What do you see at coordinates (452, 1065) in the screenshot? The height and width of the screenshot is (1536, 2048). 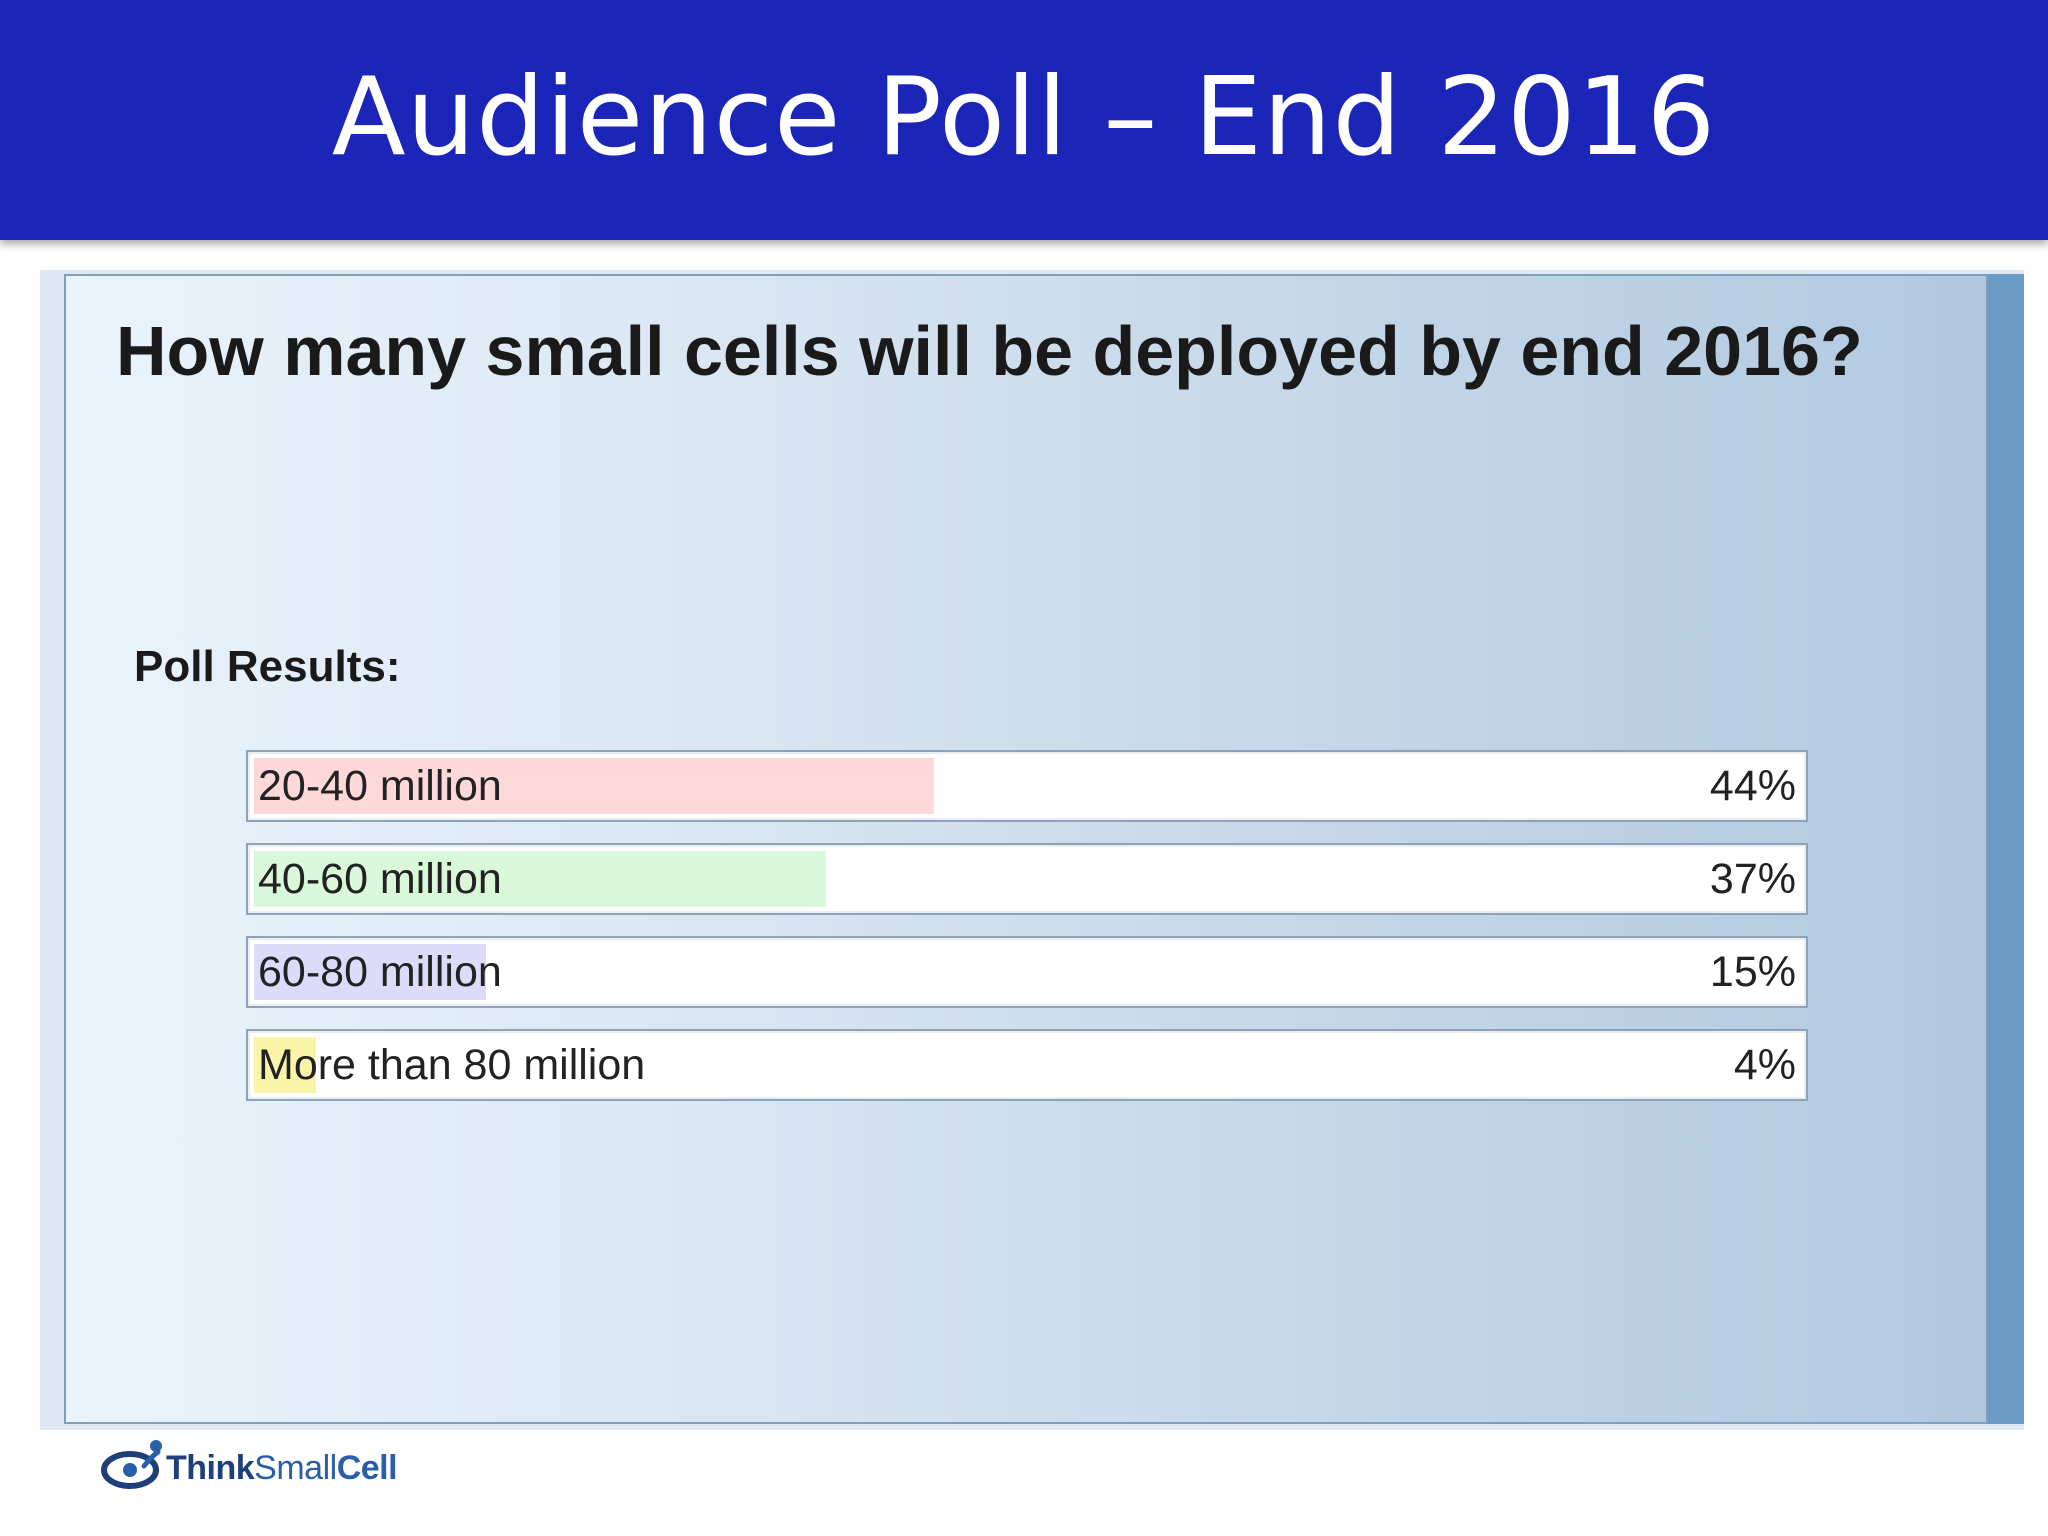 I see `poll-result-label: More than 80 million` at bounding box center [452, 1065].